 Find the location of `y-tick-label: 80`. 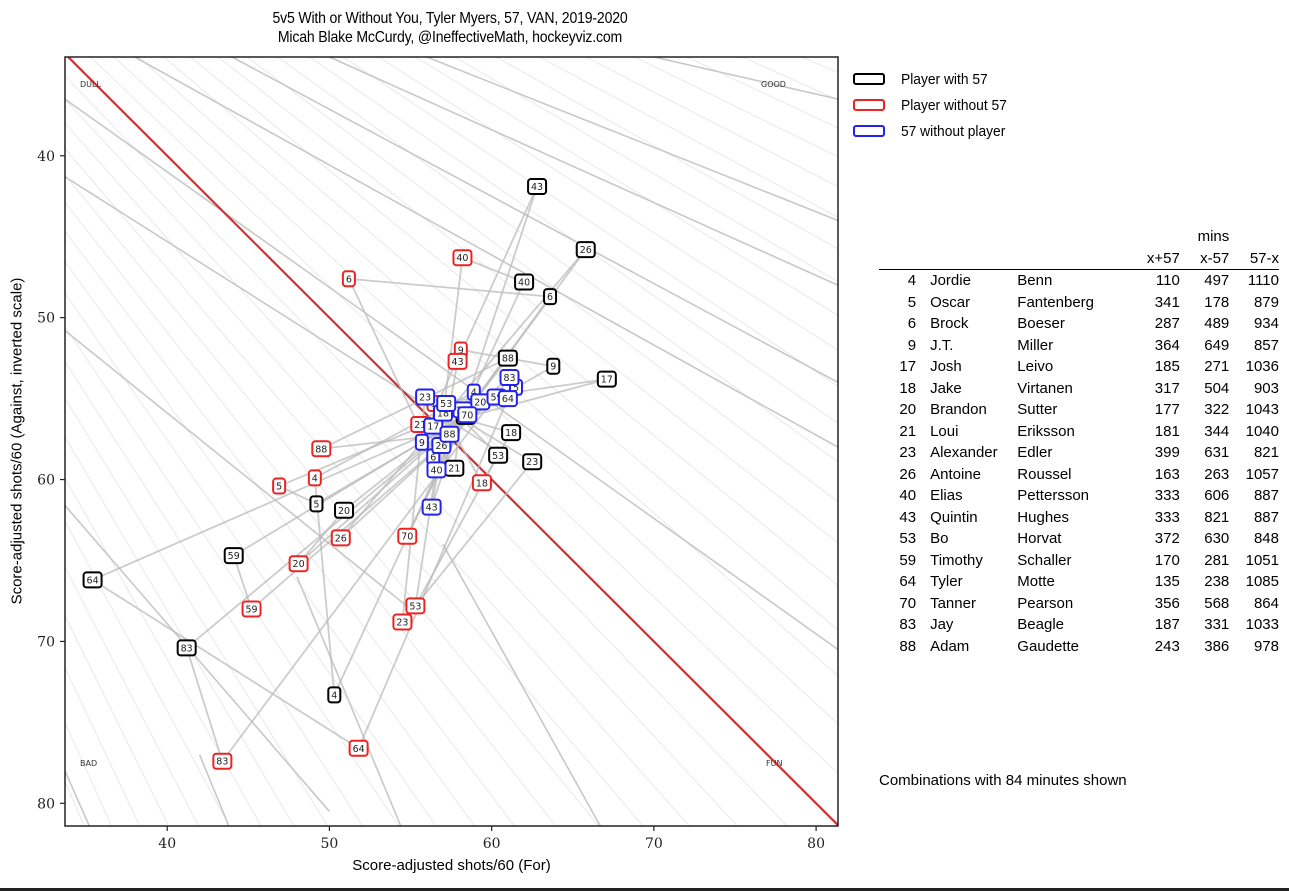

y-tick-label: 80 is located at coordinates (46, 804).